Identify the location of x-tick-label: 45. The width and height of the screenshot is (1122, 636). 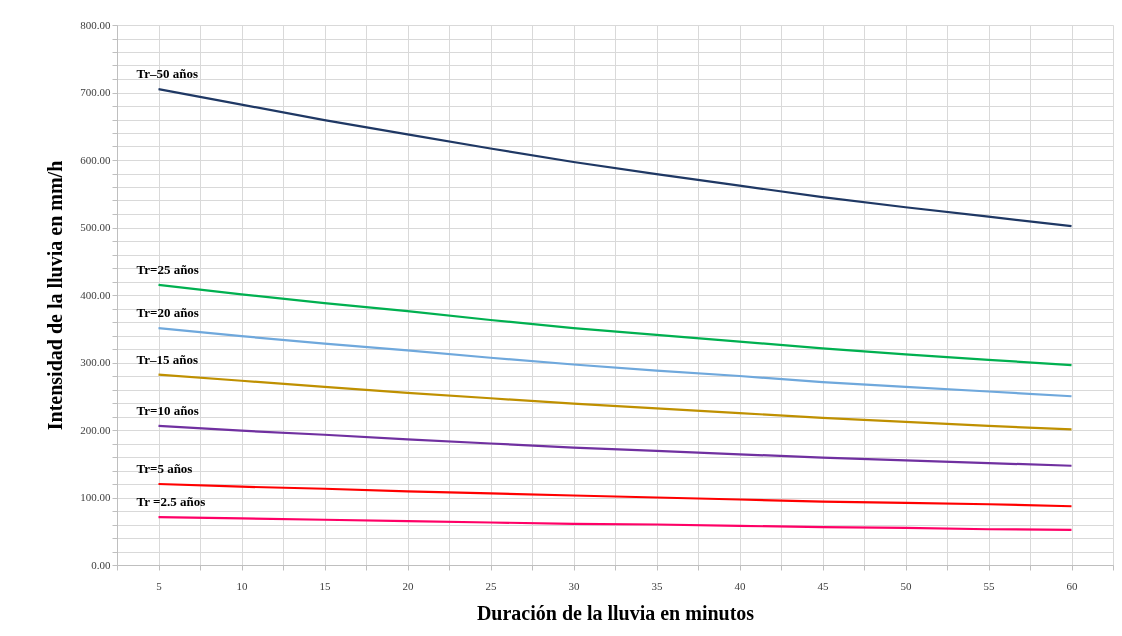
(823, 585).